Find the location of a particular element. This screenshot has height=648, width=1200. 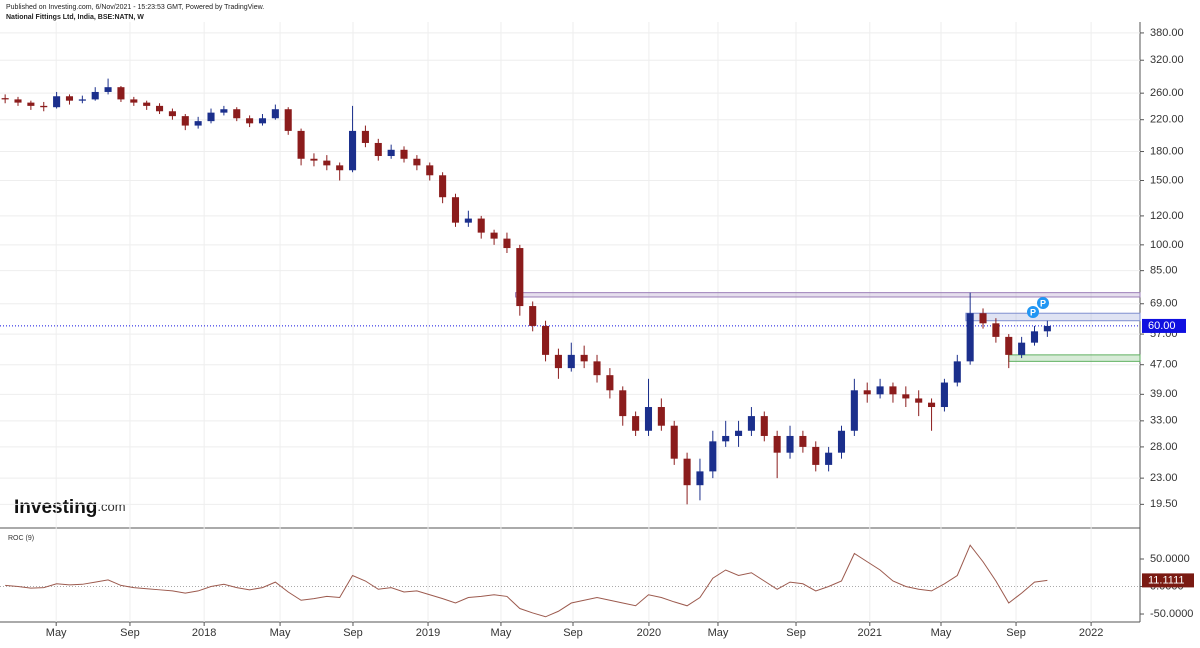

x-tick-label: 2020 is located at coordinates (649, 633).